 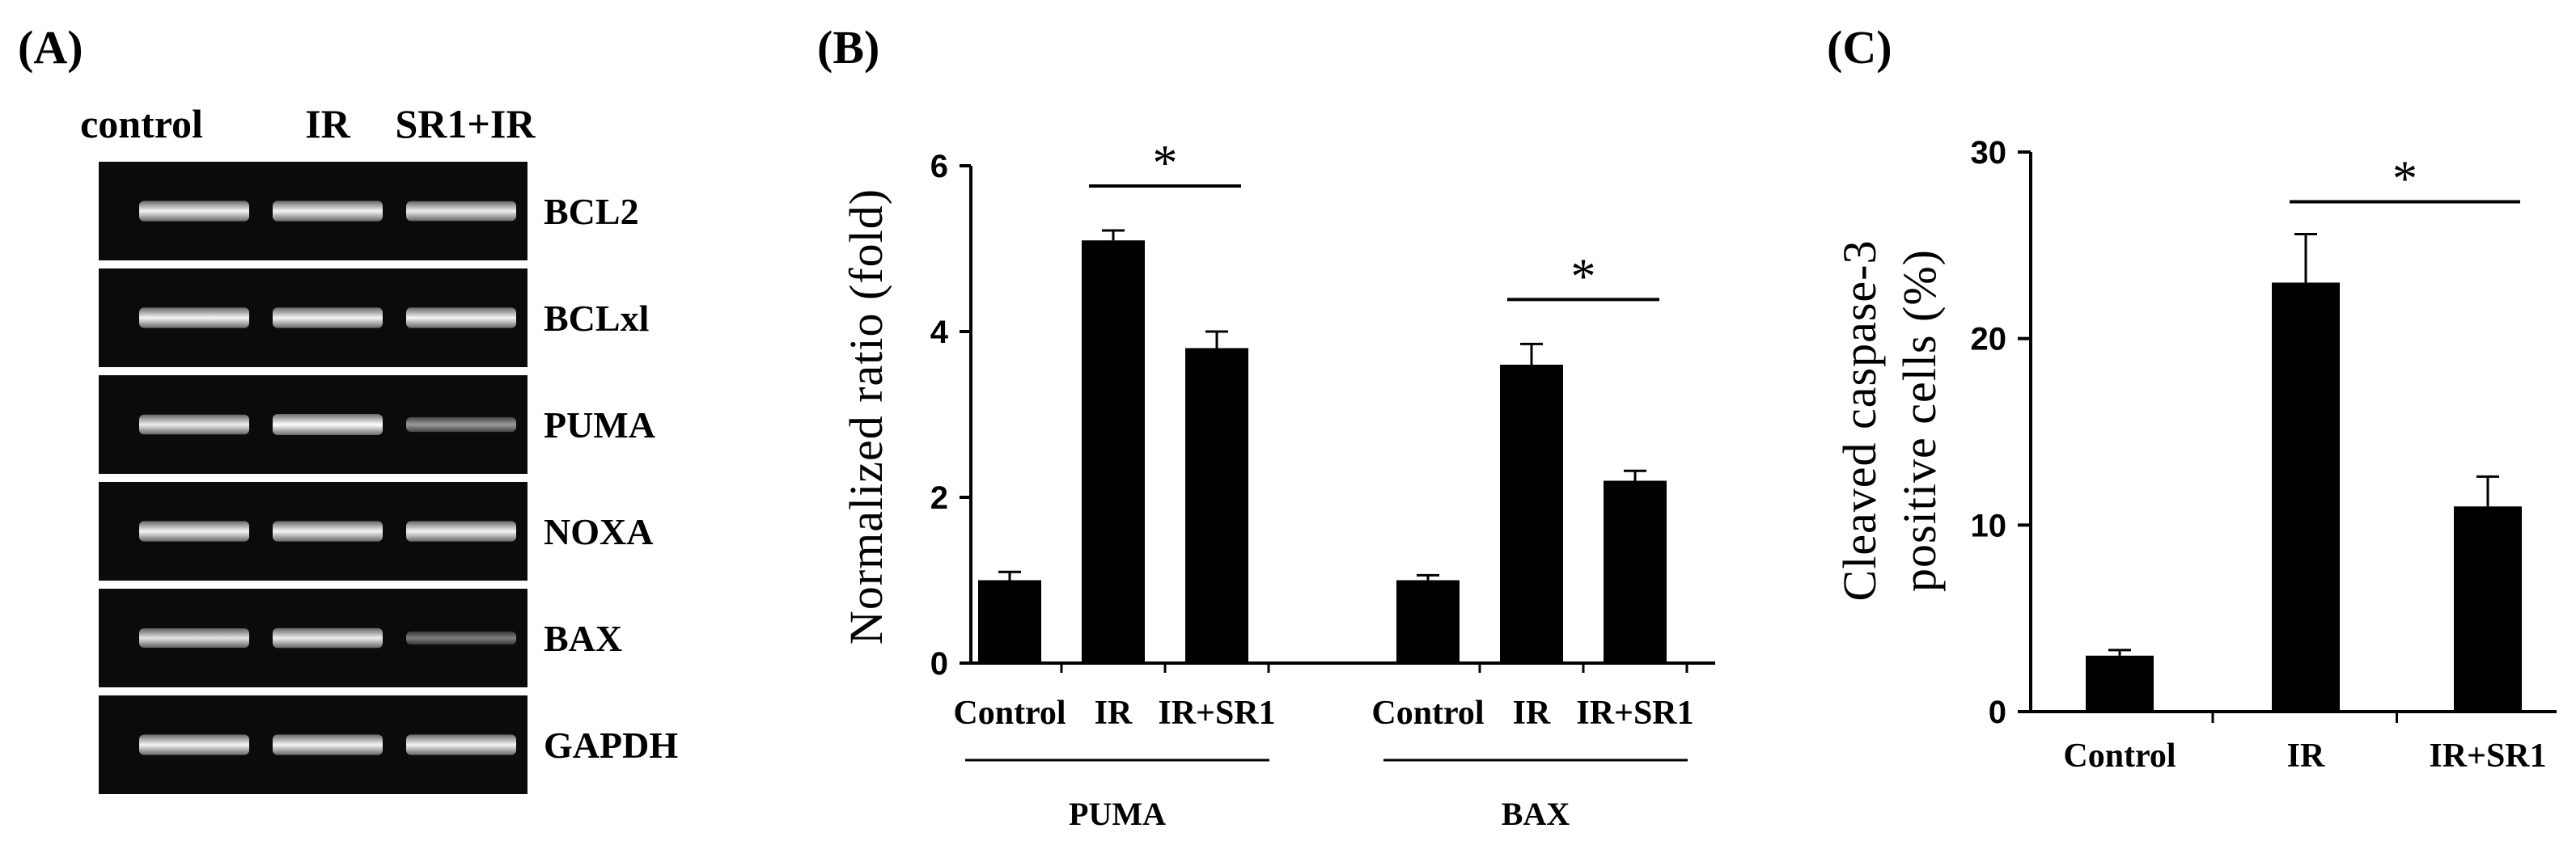 What do you see at coordinates (461, 318) in the screenshot?
I see `gel-band-bclxl-lane3` at bounding box center [461, 318].